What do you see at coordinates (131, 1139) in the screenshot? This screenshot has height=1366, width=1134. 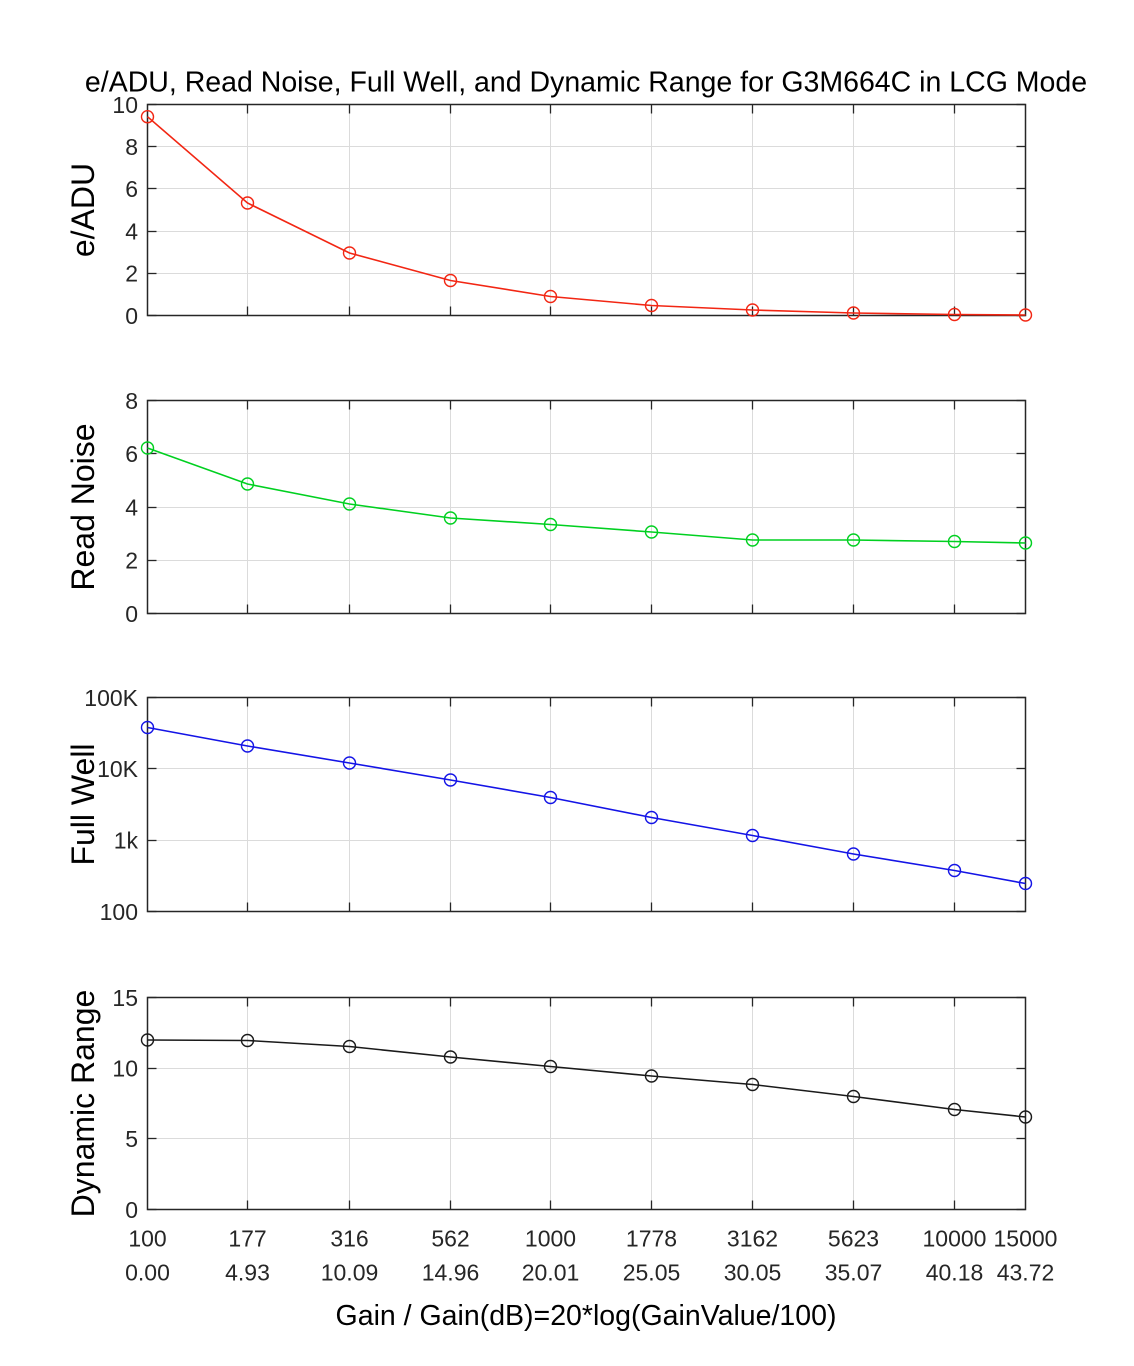 I see `svg-text: 5` at bounding box center [131, 1139].